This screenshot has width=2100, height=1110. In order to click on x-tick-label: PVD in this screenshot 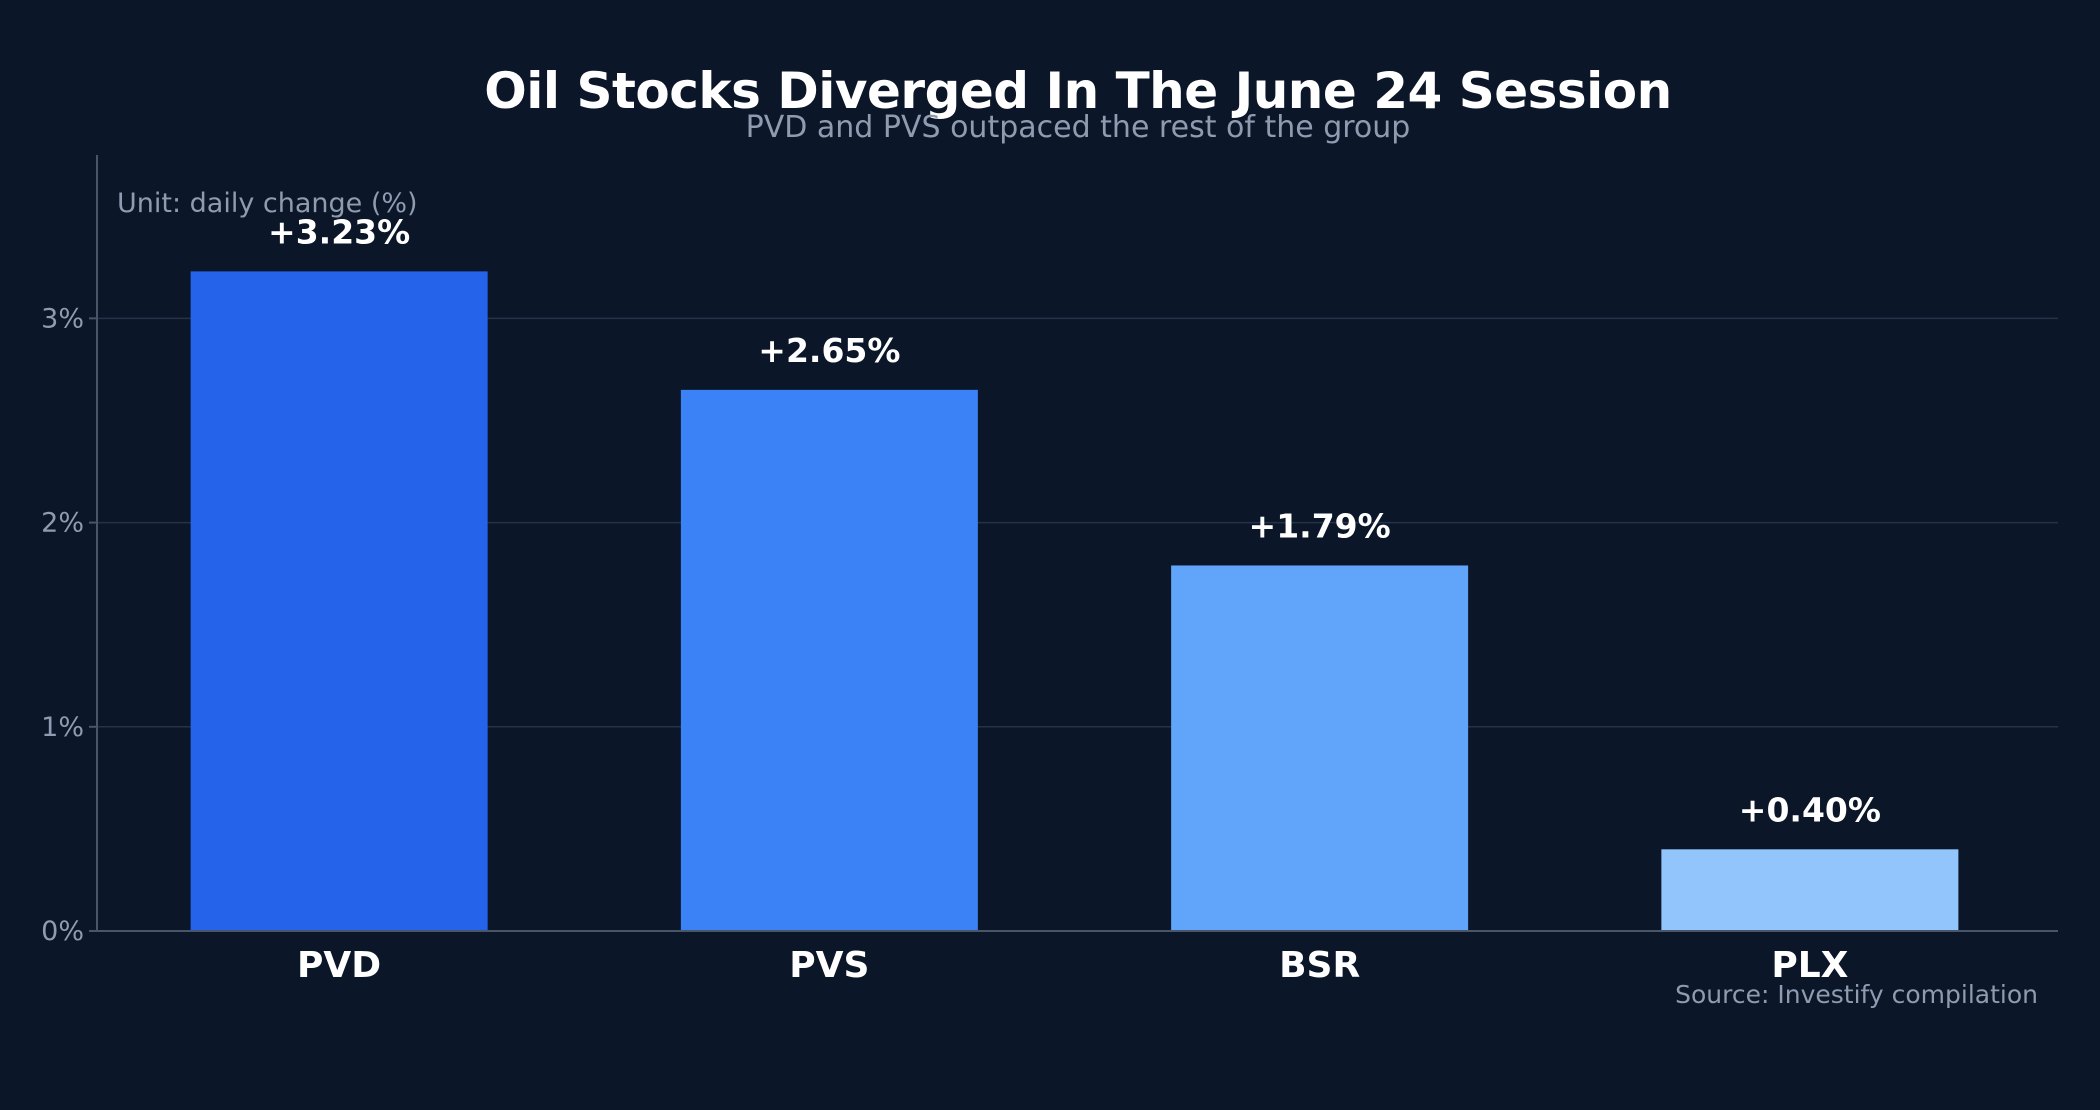, I will do `click(339, 965)`.